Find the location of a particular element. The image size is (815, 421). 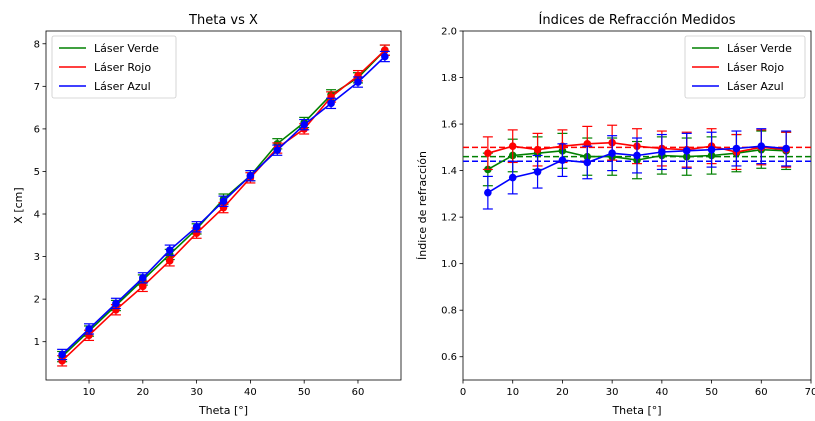

x-tick-label: 0 is located at coordinates (463, 392).